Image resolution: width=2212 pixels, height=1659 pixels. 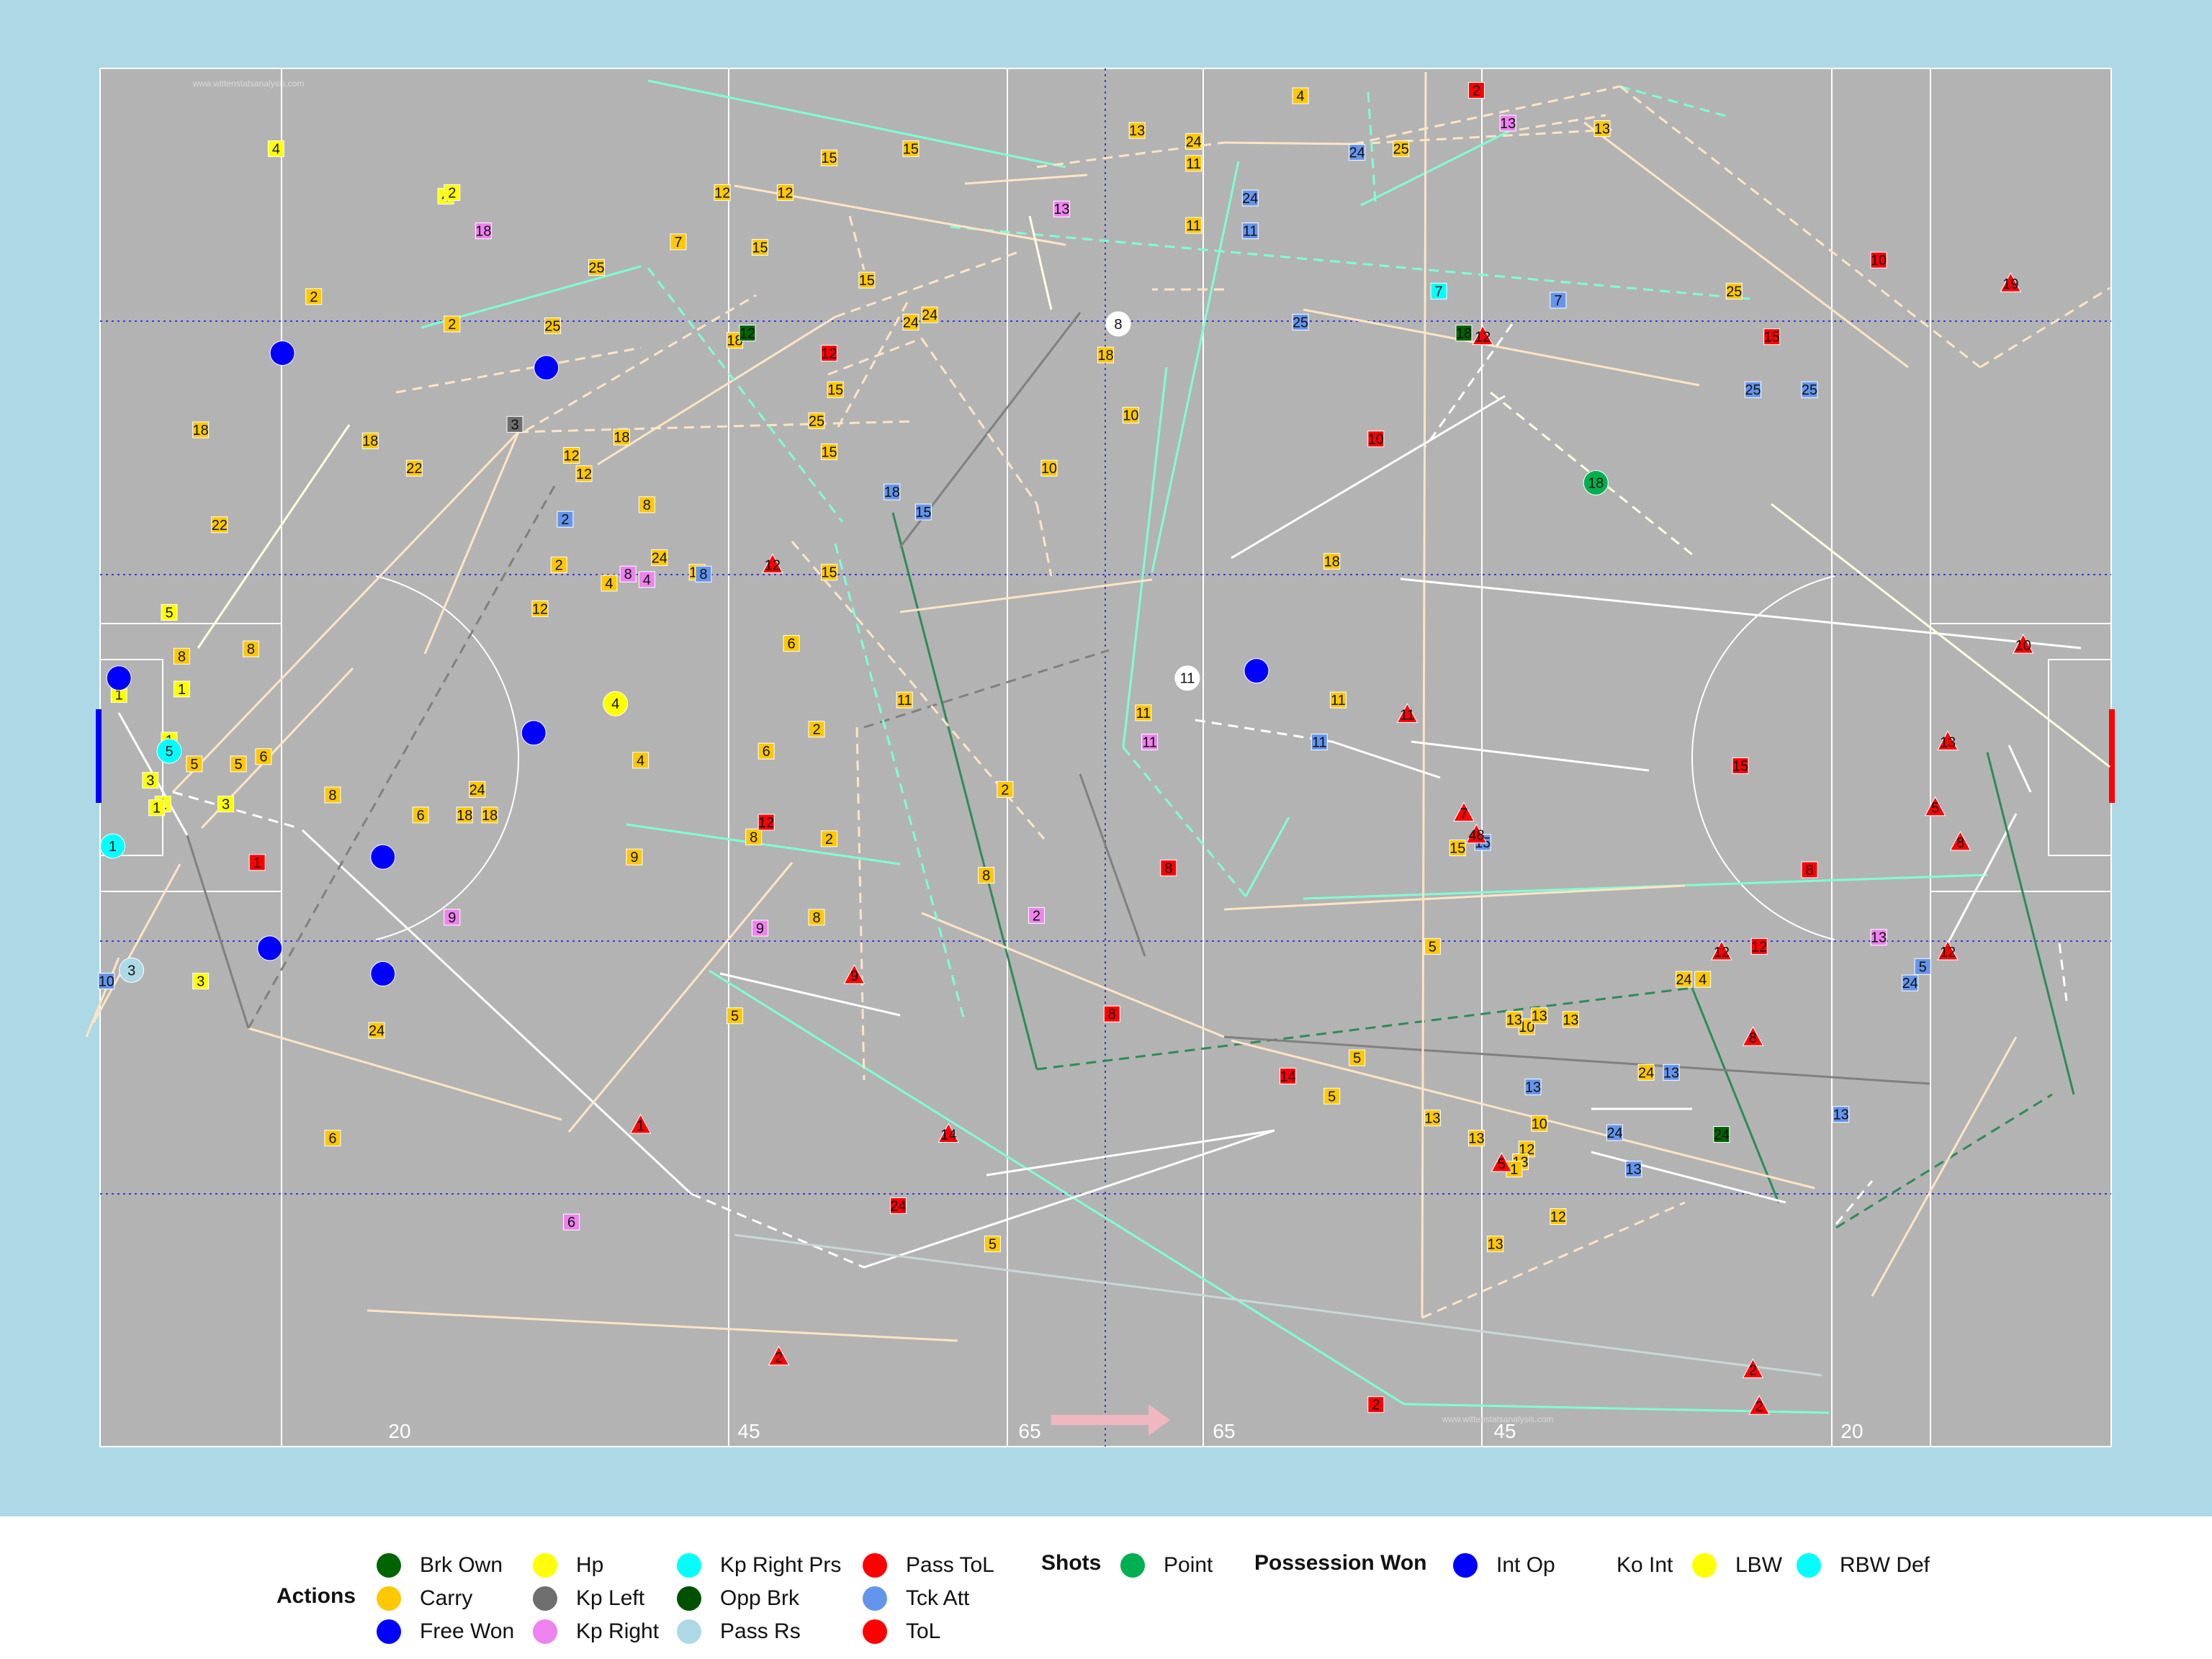 I want to click on legend-label: Free Won, so click(x=467, y=1631).